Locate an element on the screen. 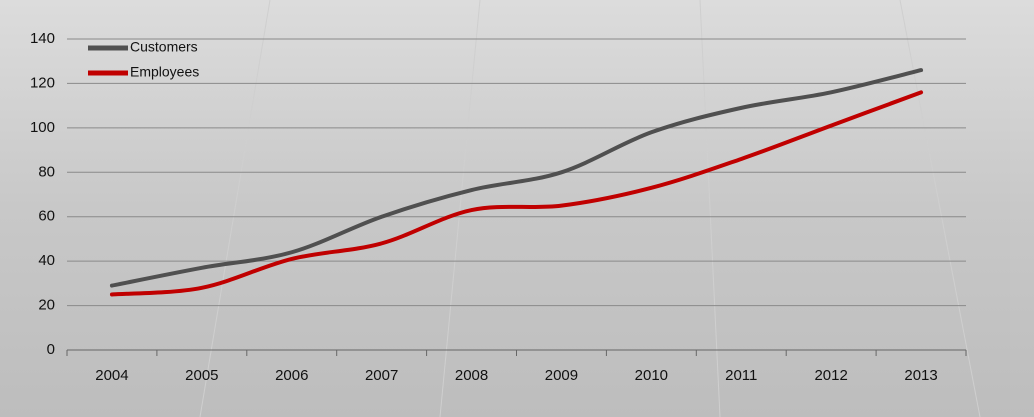 The height and width of the screenshot is (417, 1034). y-tick-label: 100 is located at coordinates (42, 127).